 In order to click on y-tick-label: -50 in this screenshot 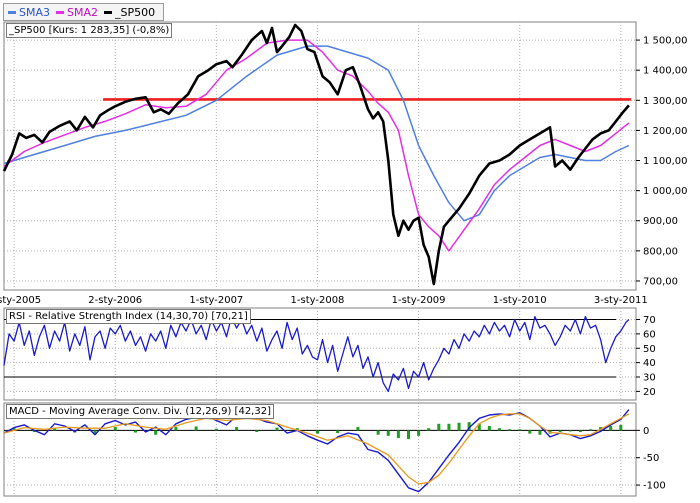, I will do `click(651, 458)`.